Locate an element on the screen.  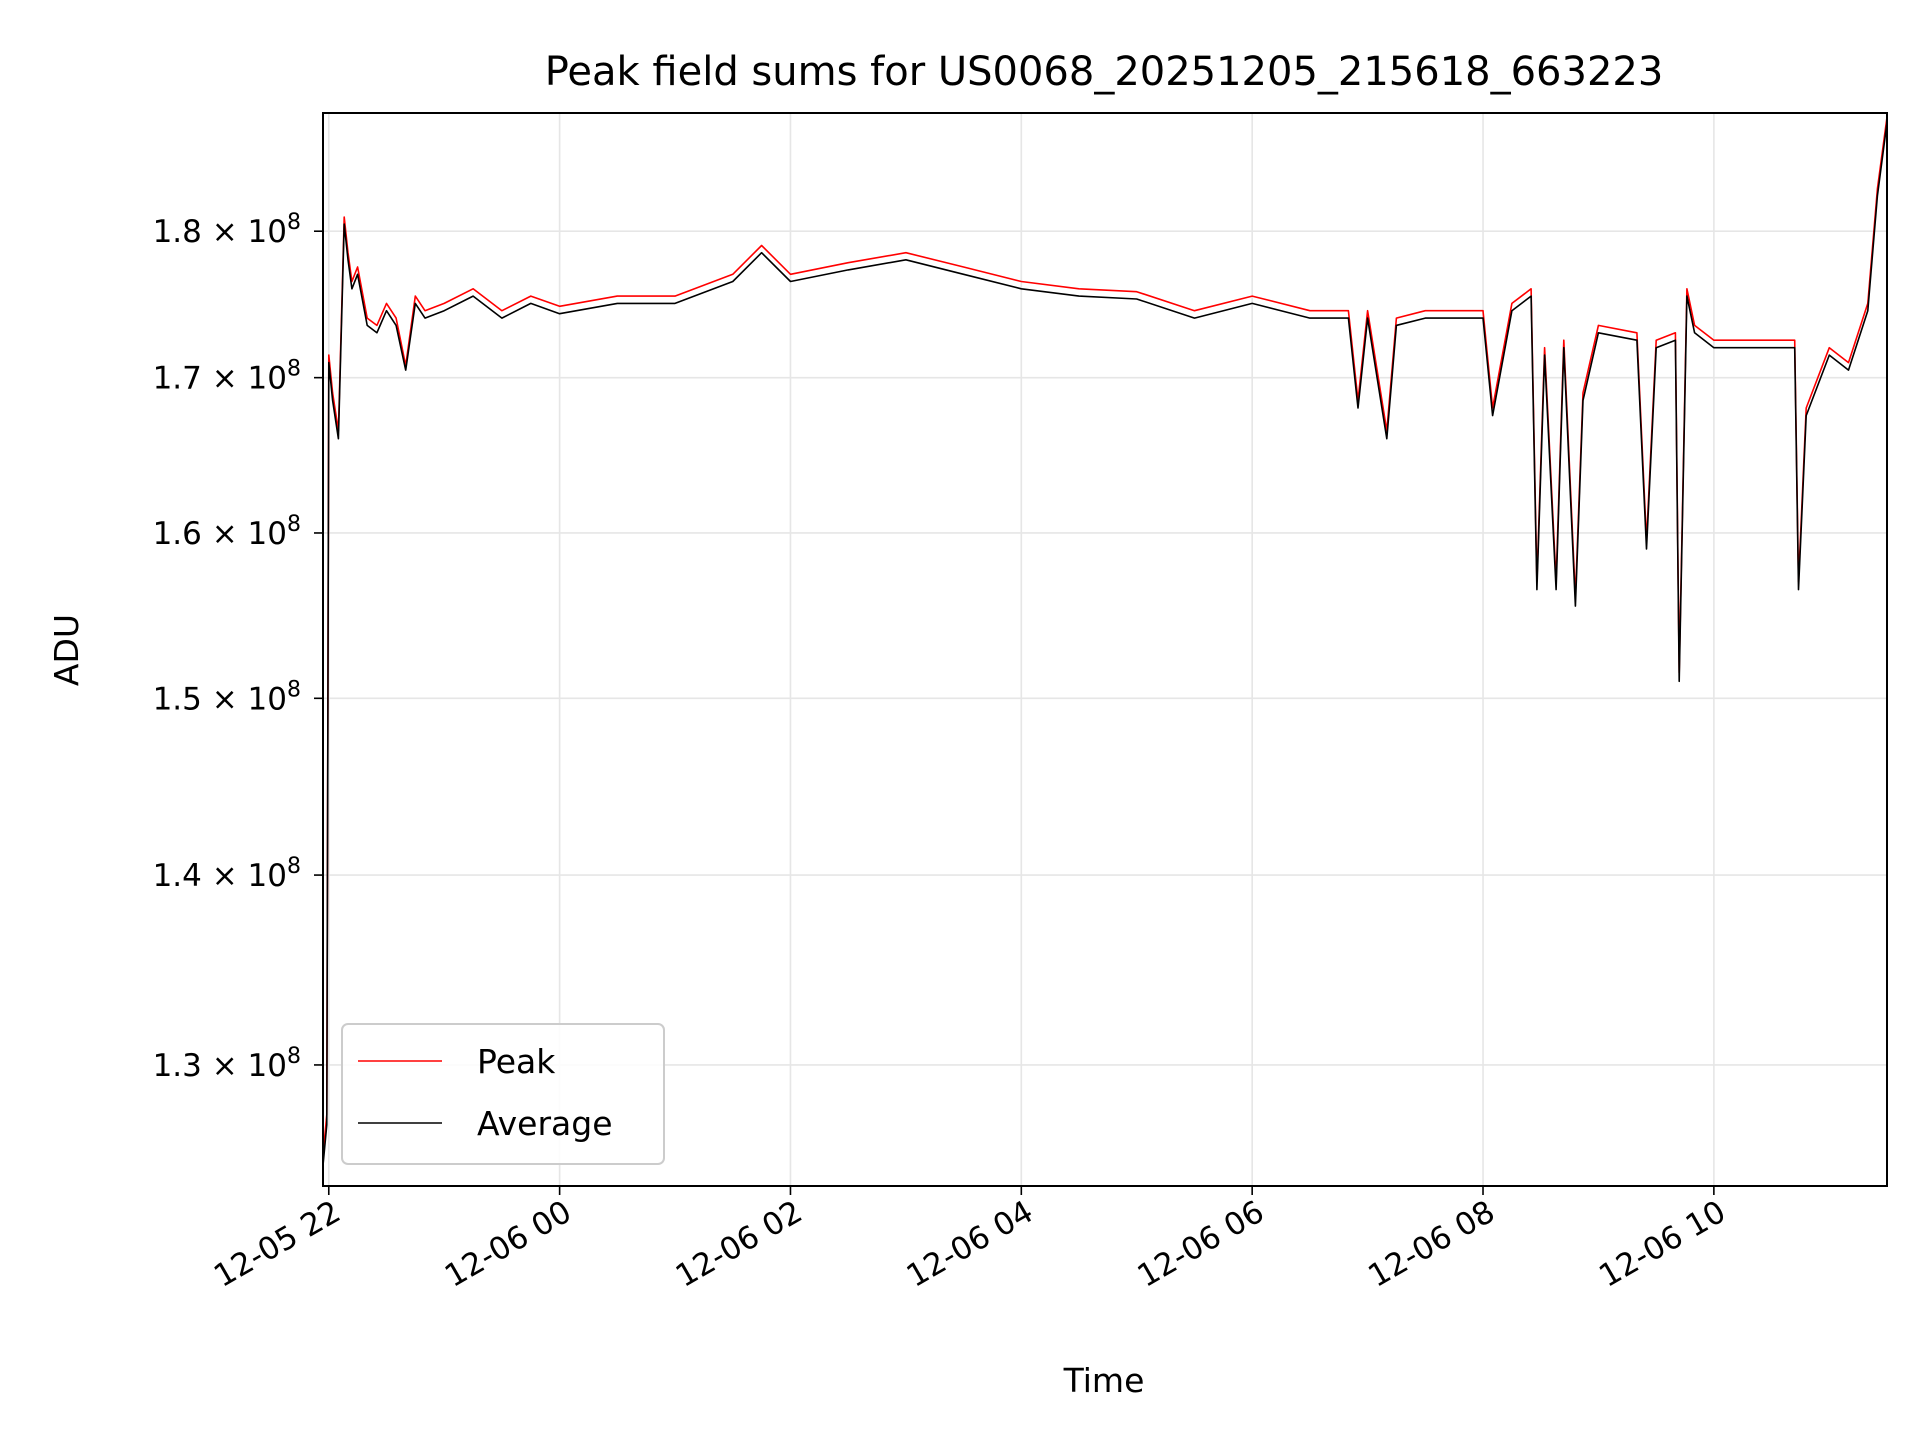
y-tick-label: 1.5 × 108 is located at coordinates (227, 697).